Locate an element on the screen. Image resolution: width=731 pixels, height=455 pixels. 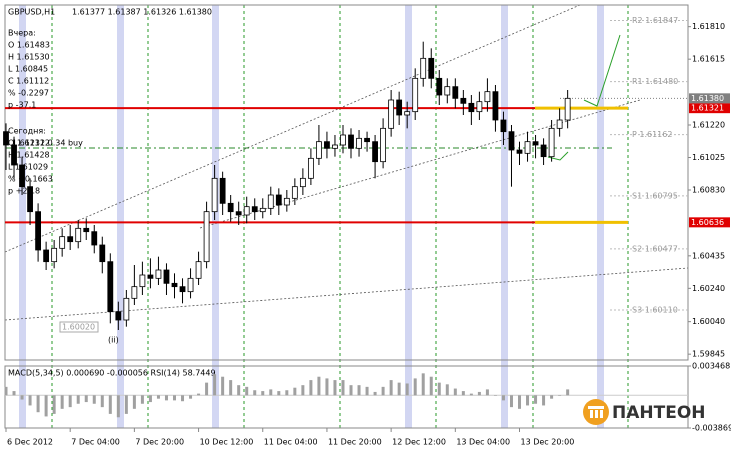
current-price-box is located at coordinates (709, 98).